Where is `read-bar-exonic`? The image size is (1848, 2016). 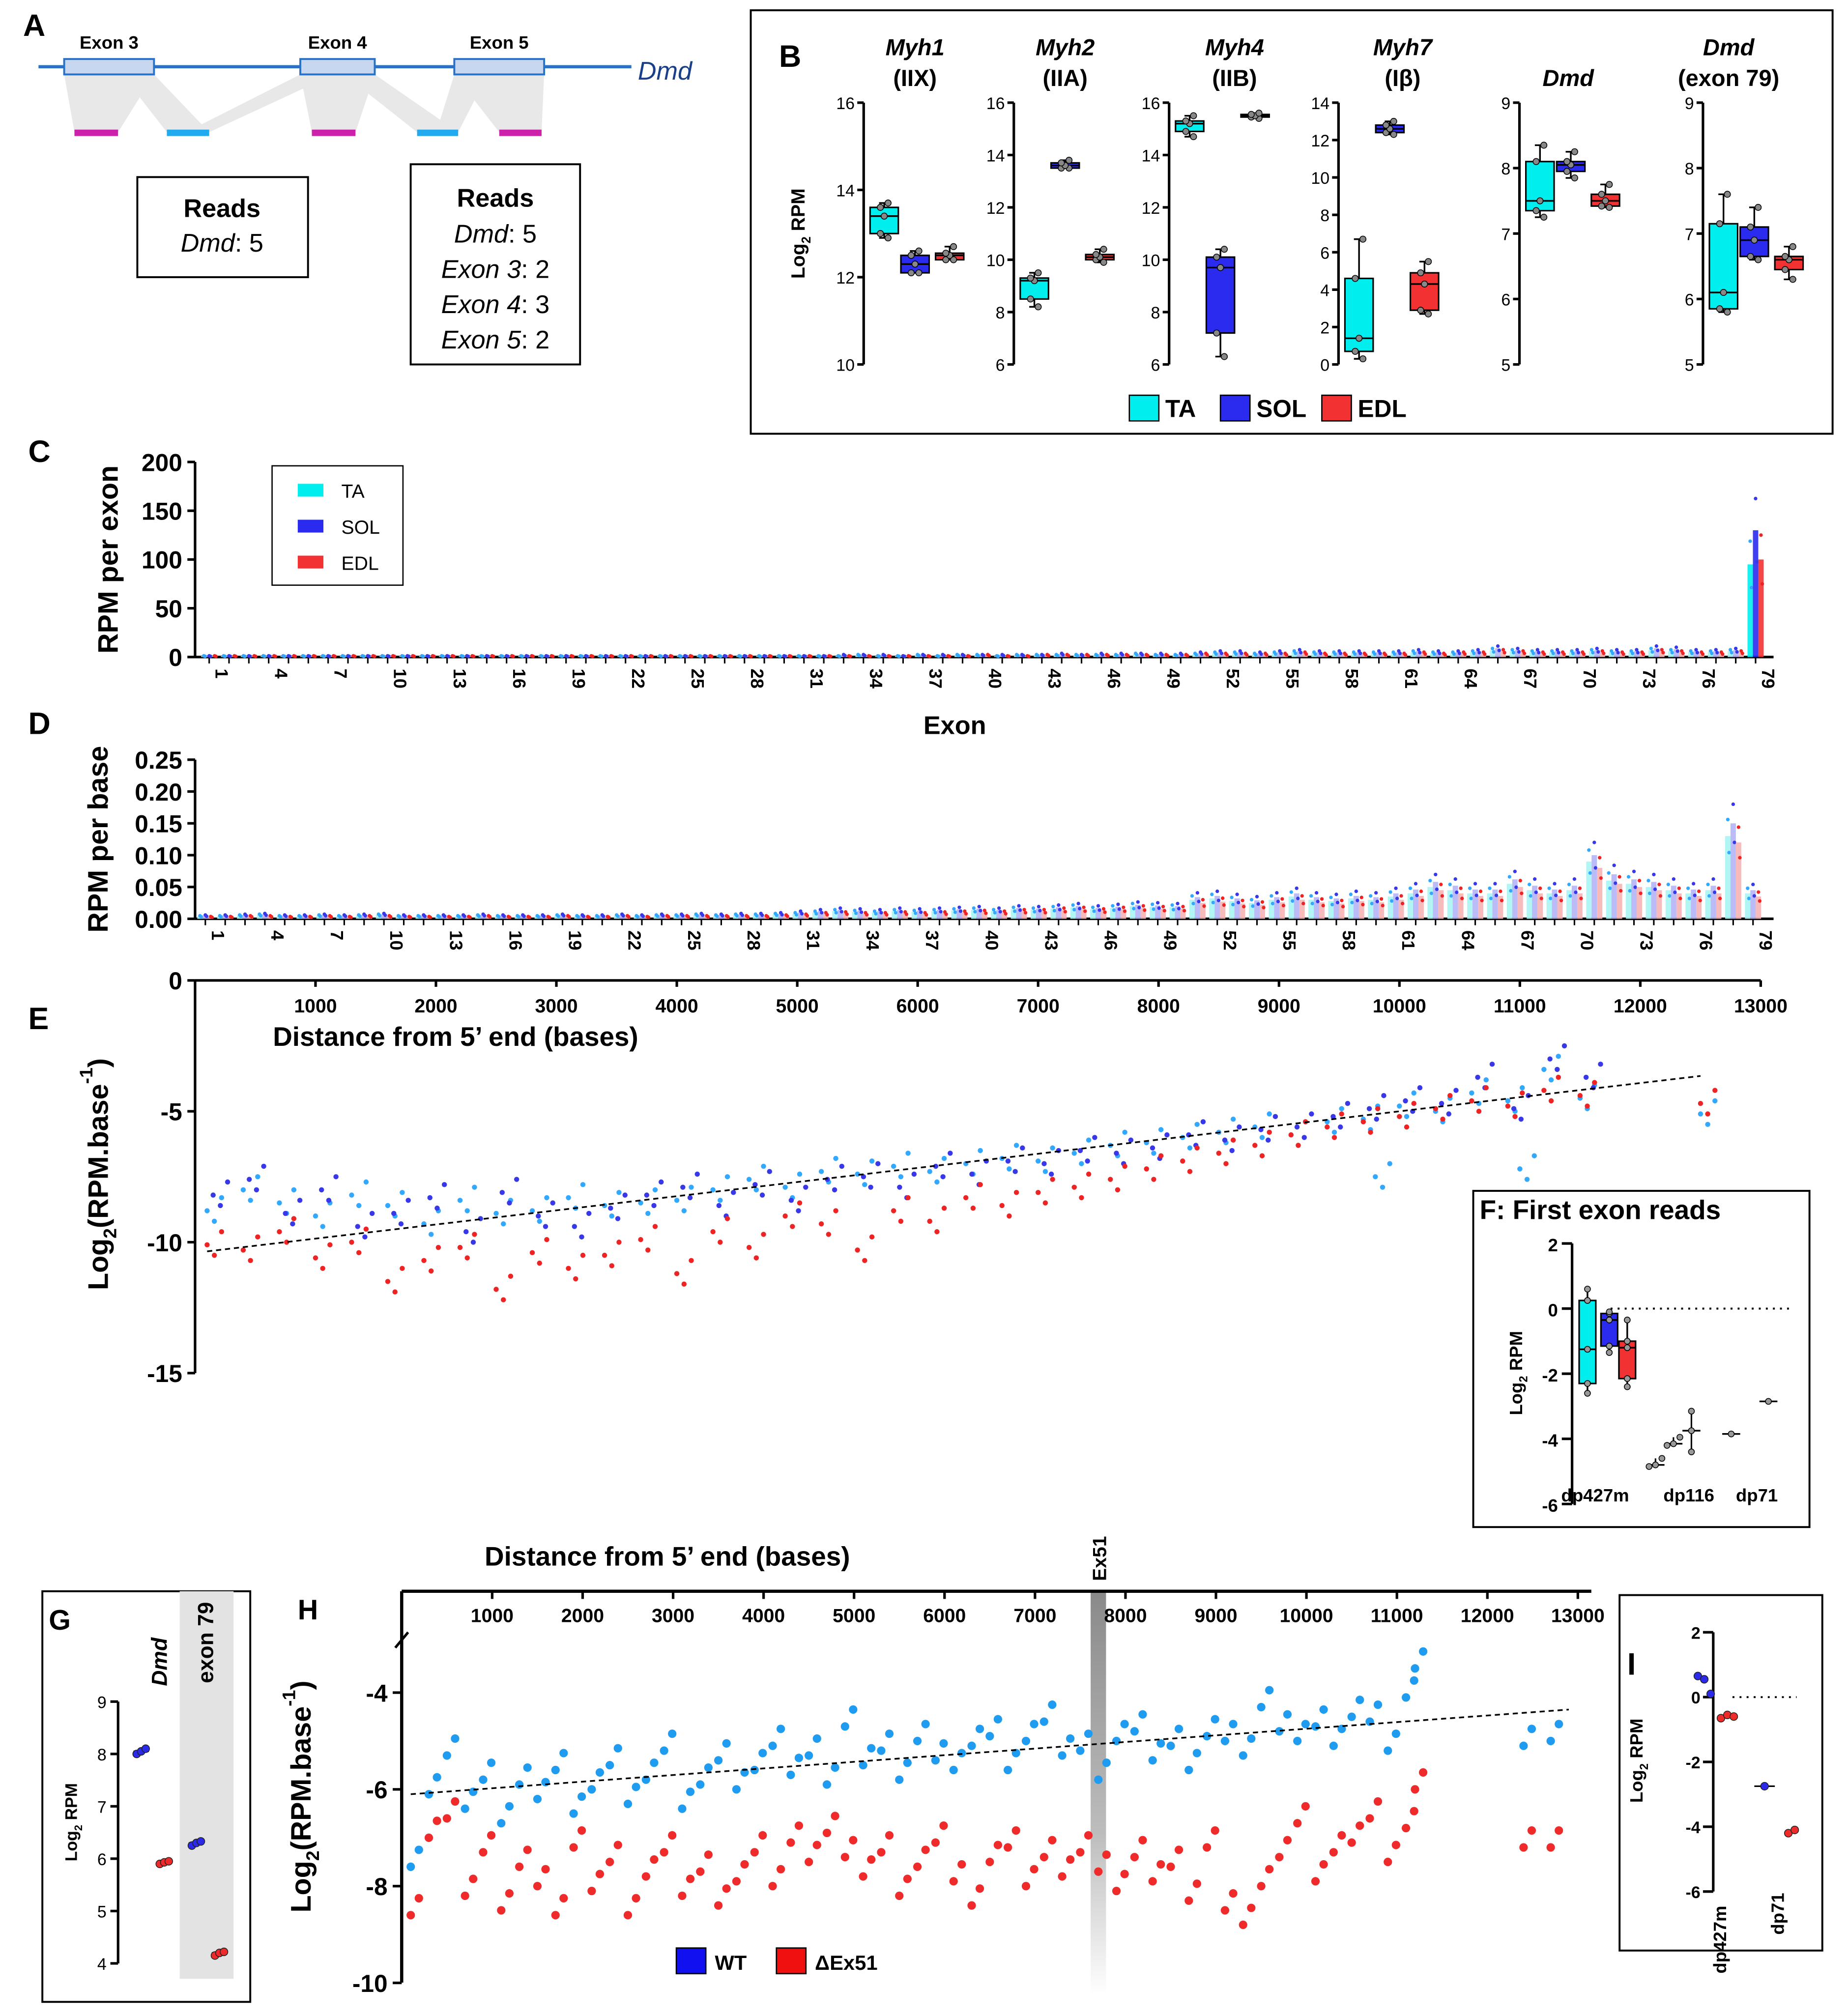
read-bar-exonic is located at coordinates (520, 132).